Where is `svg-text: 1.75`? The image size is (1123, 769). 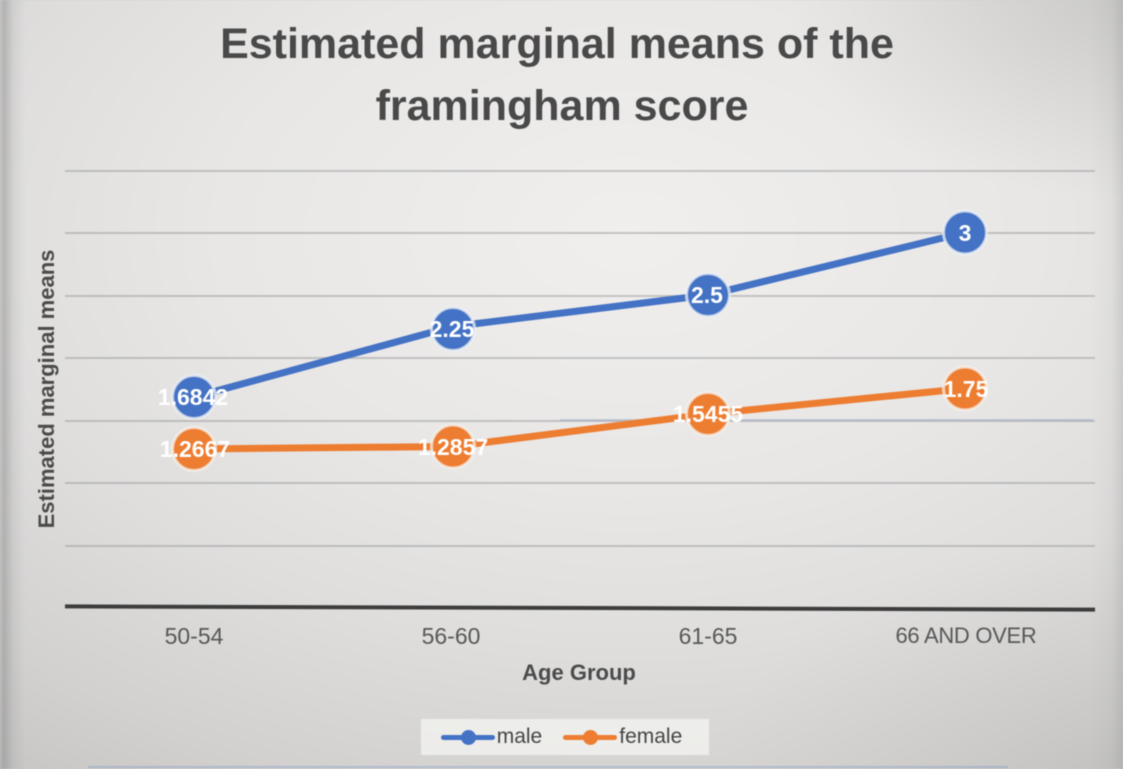 svg-text: 1.75 is located at coordinates (966, 389).